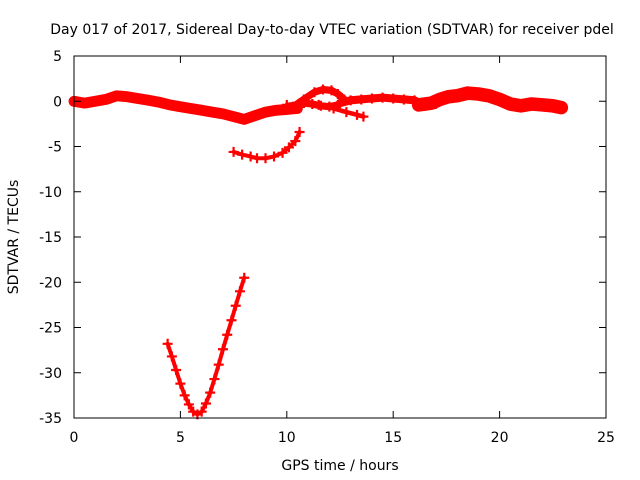  I want to click on x-axis-label: GPS time / hours, so click(339, 466).